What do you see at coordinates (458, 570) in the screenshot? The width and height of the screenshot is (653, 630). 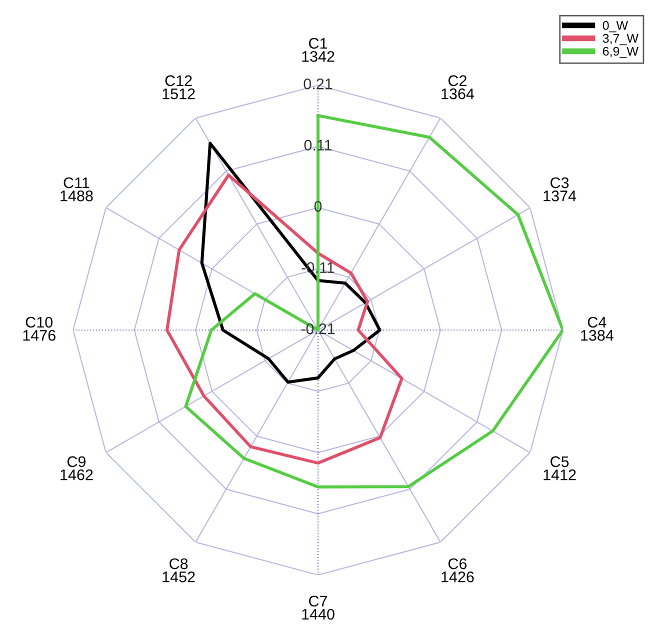 I see `spoke-label: C6 1426` at bounding box center [458, 570].